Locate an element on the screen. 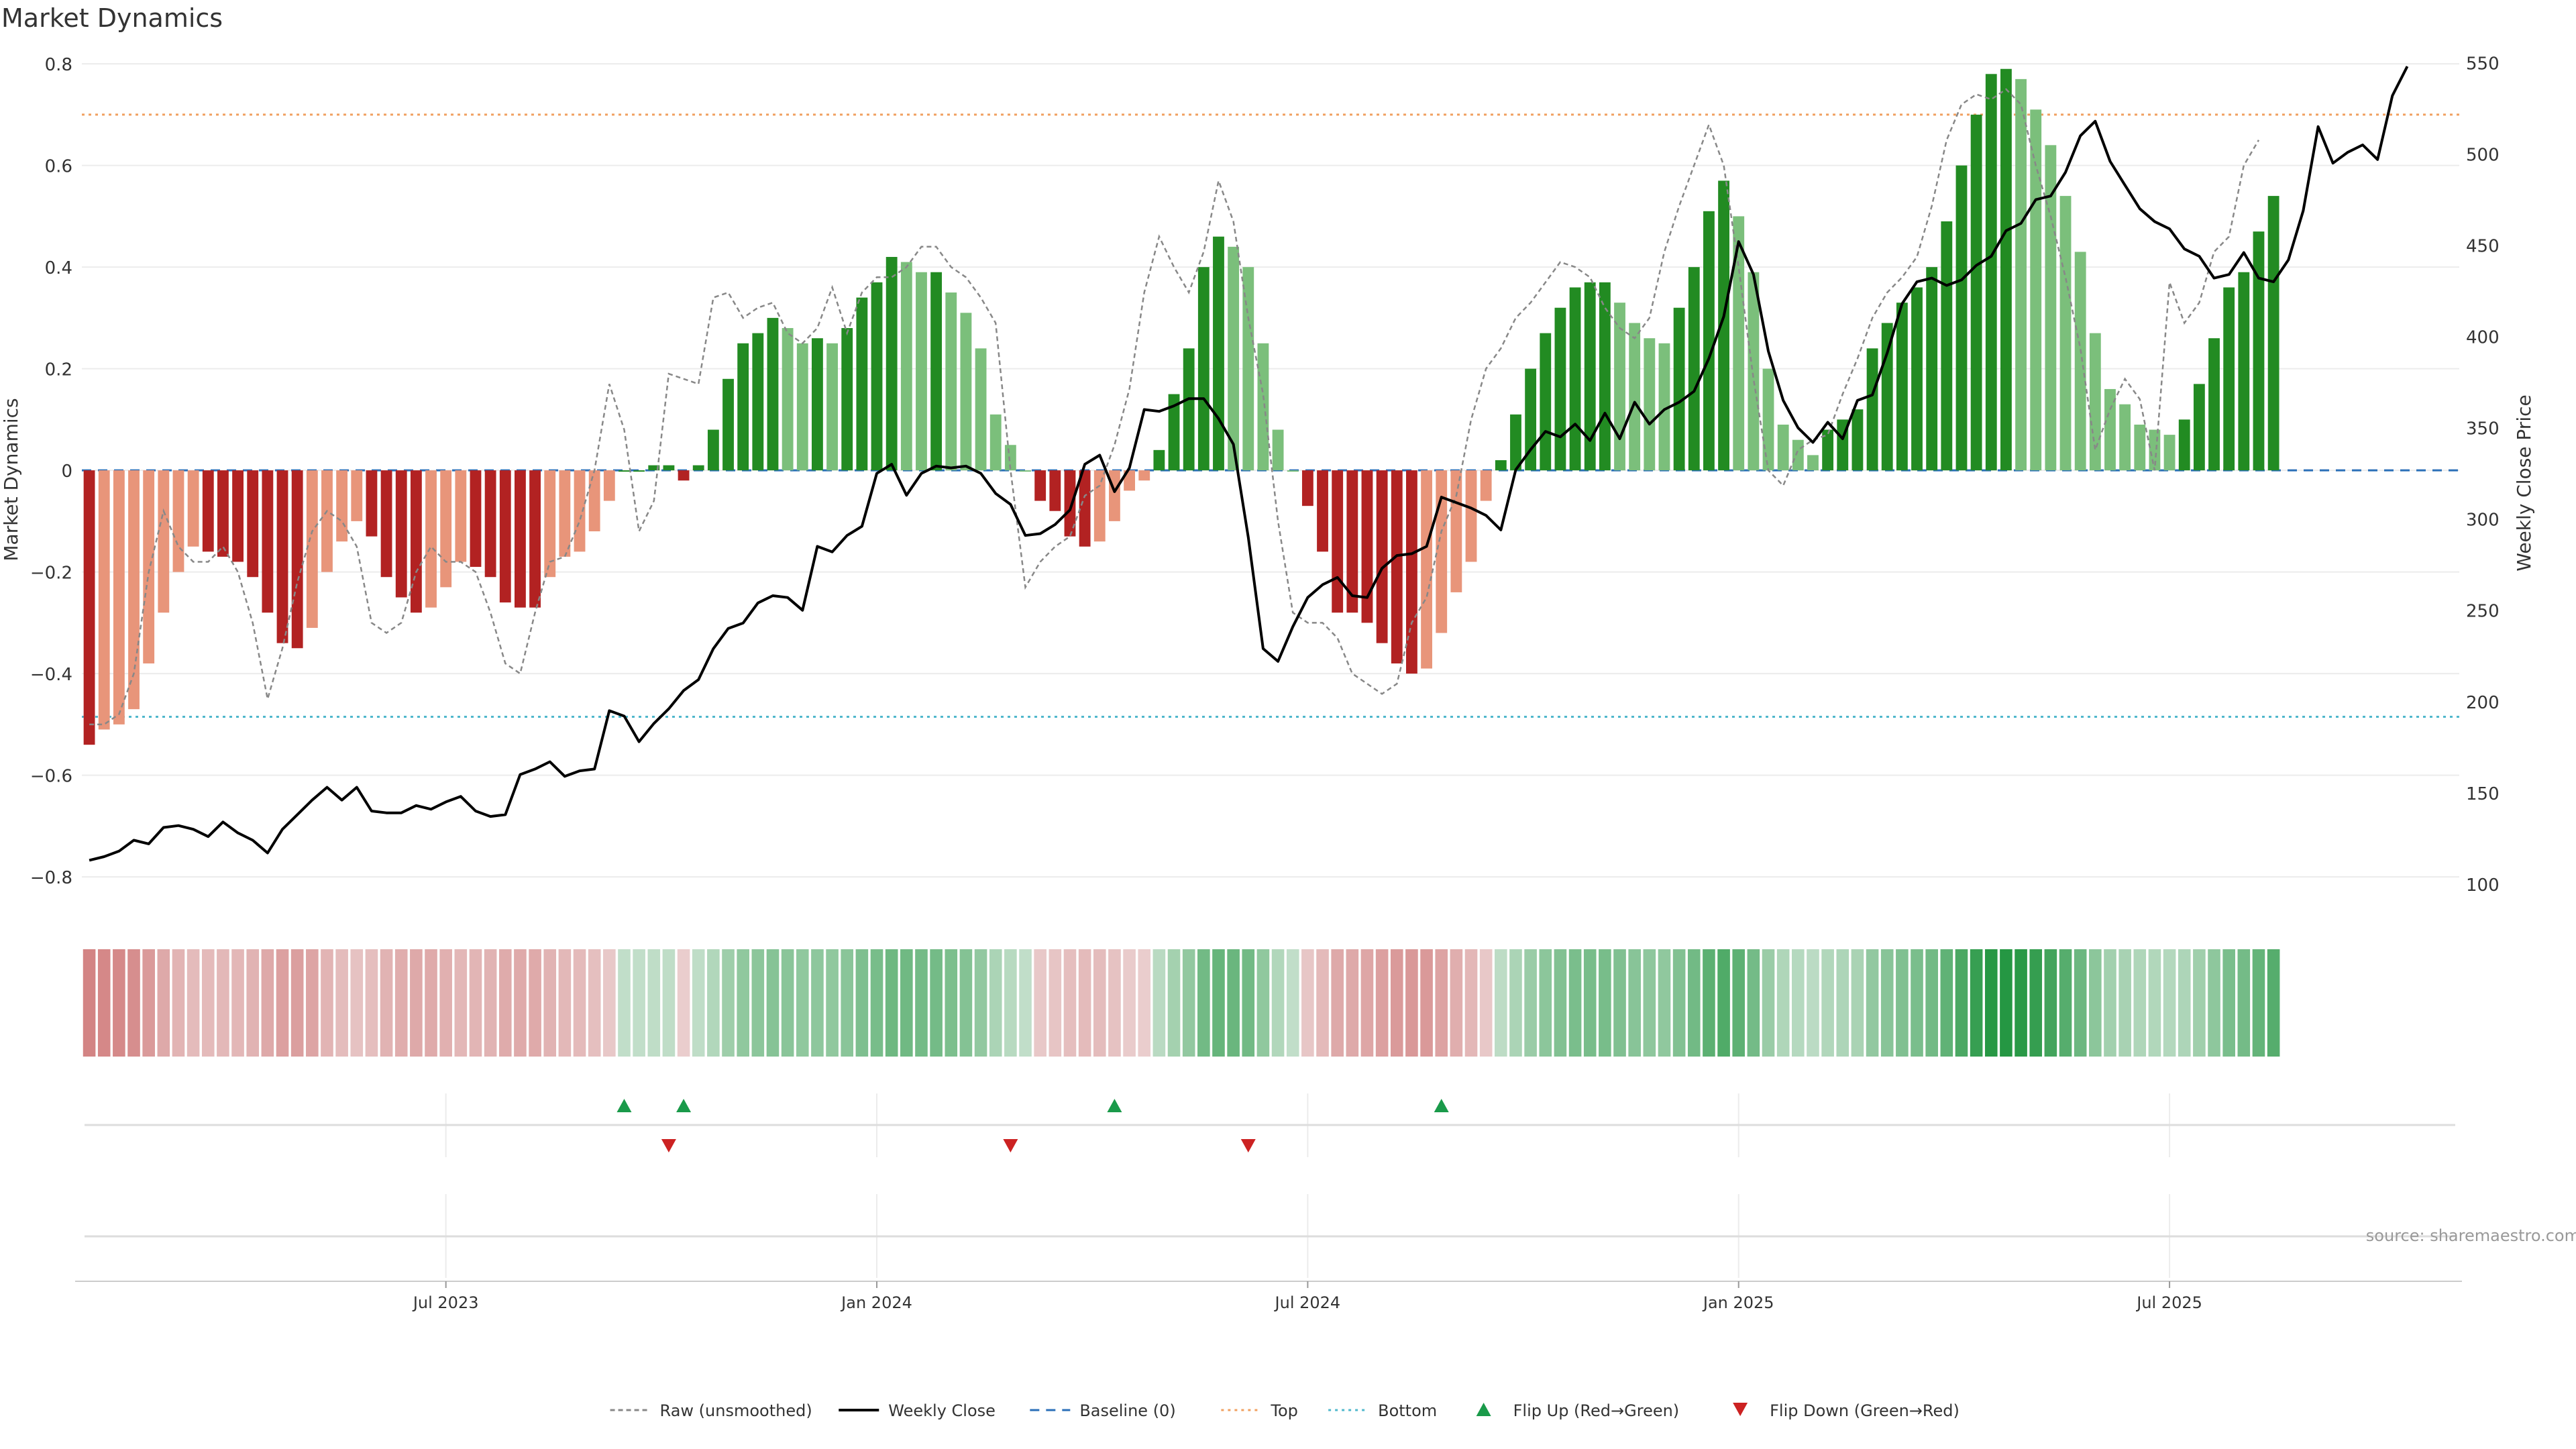 This screenshot has height=1449, width=2576. y-tick-label-right: 400 is located at coordinates (2483, 338).